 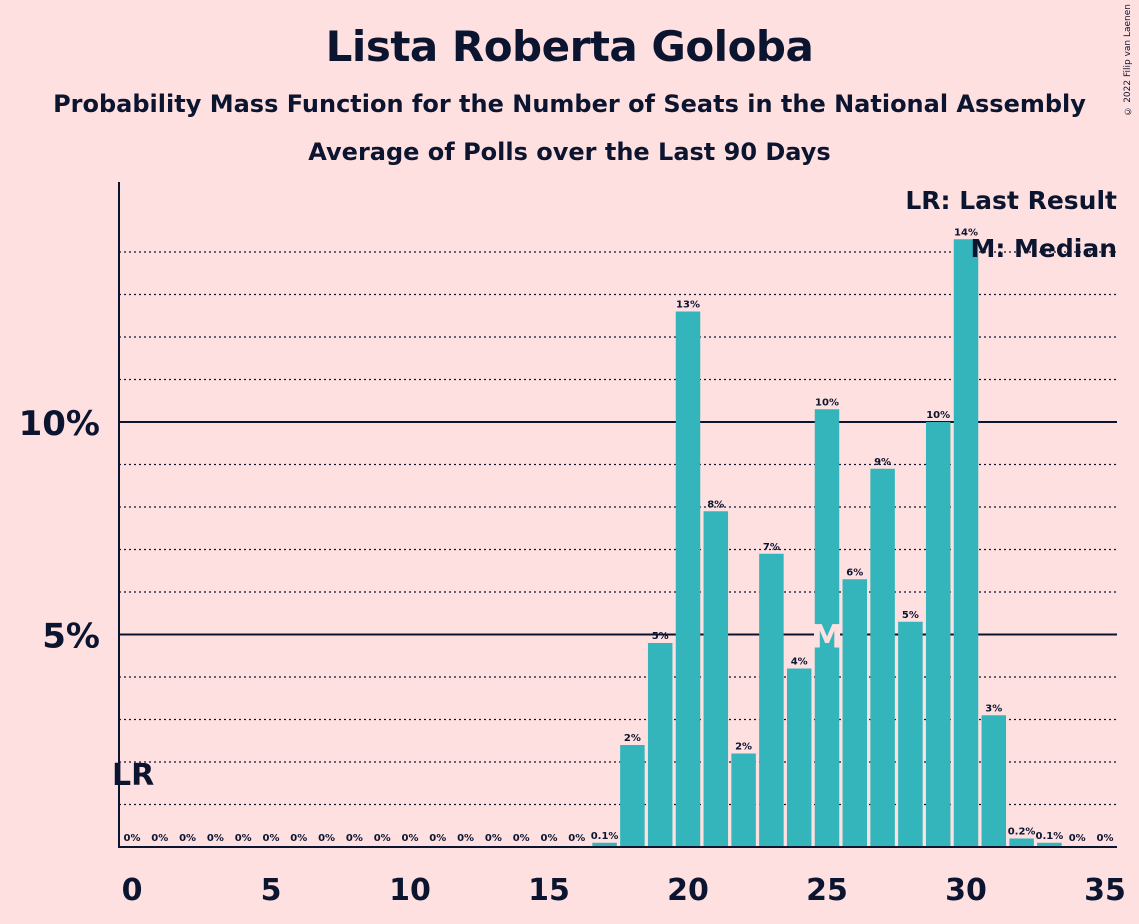 What do you see at coordinates (59, 424) in the screenshot?
I see `y-tick-label: 10%` at bounding box center [59, 424].